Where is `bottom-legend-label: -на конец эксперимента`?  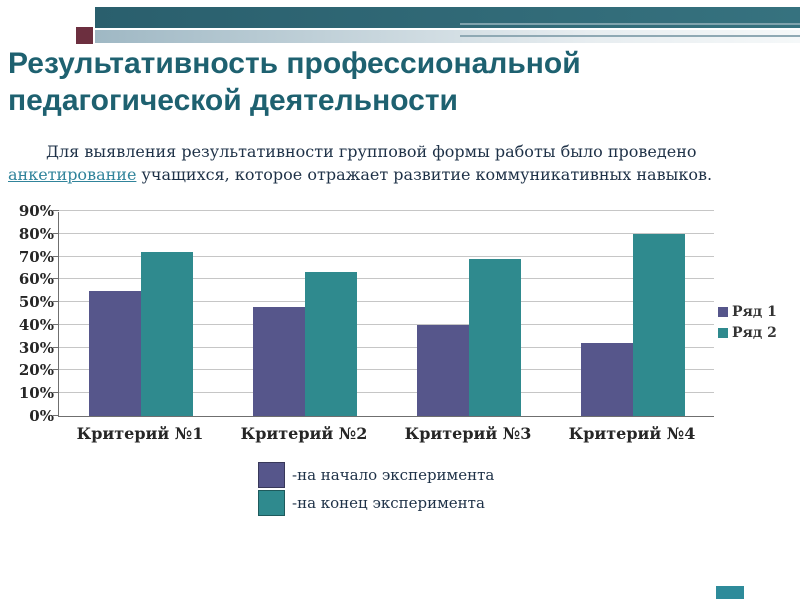 bottom-legend-label: -на конец эксперимента is located at coordinates (388, 502).